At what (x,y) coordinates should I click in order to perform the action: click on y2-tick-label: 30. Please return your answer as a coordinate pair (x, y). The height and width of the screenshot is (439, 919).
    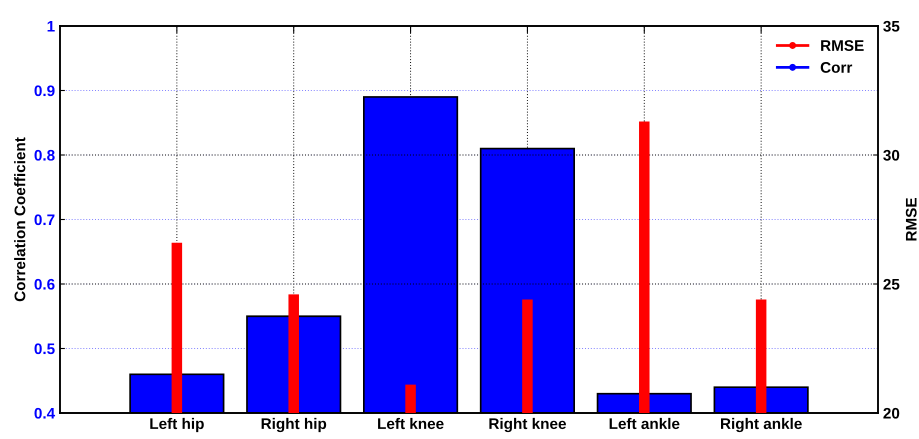
    Looking at the image, I should click on (891, 155).